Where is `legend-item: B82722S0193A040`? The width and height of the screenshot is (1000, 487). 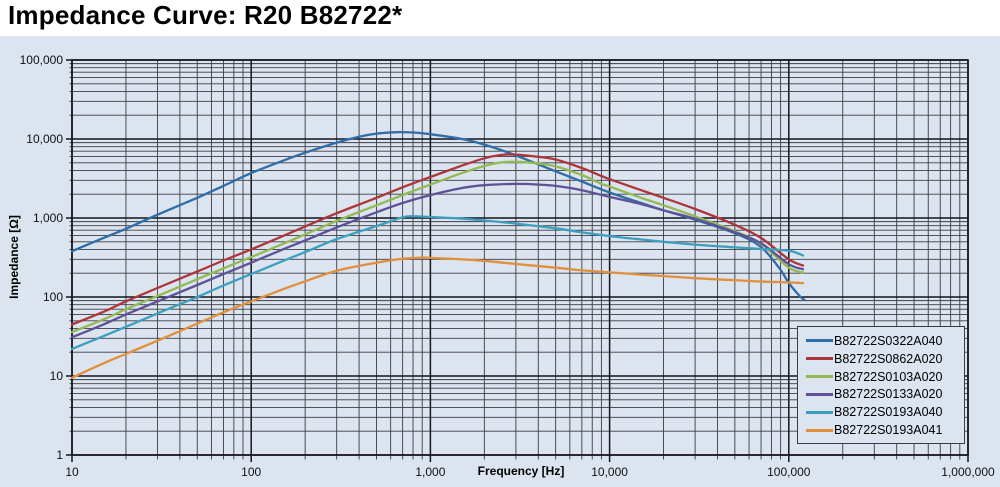 legend-item: B82722S0193A040 is located at coordinates (882, 412).